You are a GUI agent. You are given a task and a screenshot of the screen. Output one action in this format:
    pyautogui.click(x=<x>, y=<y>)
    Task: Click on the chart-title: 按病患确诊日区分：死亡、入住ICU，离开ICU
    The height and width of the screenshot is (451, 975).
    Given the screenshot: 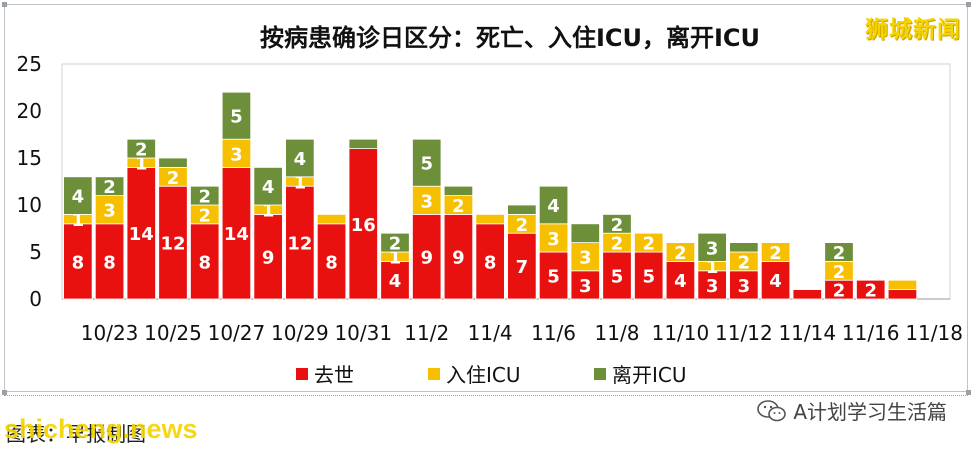 What is the action you would take?
    pyautogui.click(x=510, y=38)
    